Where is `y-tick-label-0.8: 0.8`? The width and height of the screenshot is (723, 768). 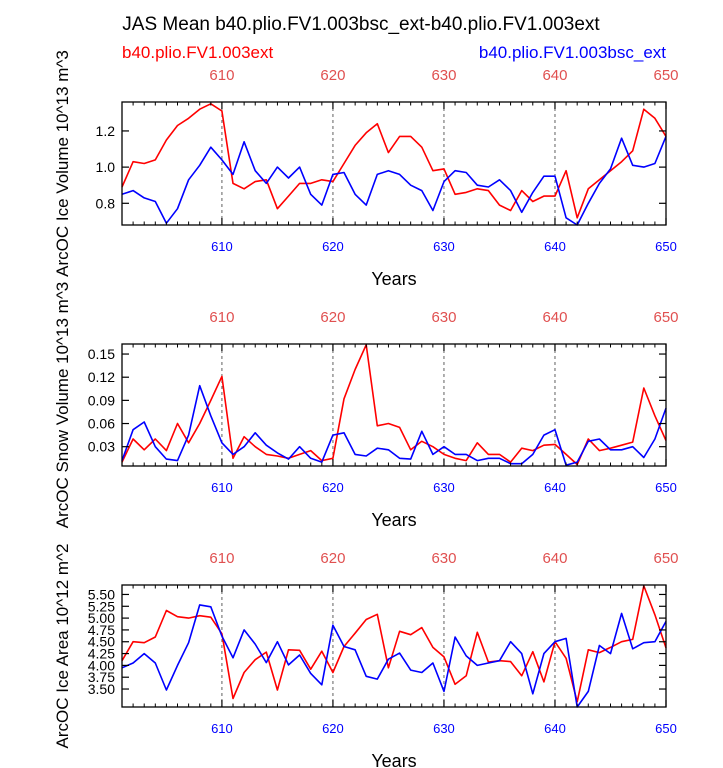 y-tick-label-0.8: 0.8 is located at coordinates (106, 203).